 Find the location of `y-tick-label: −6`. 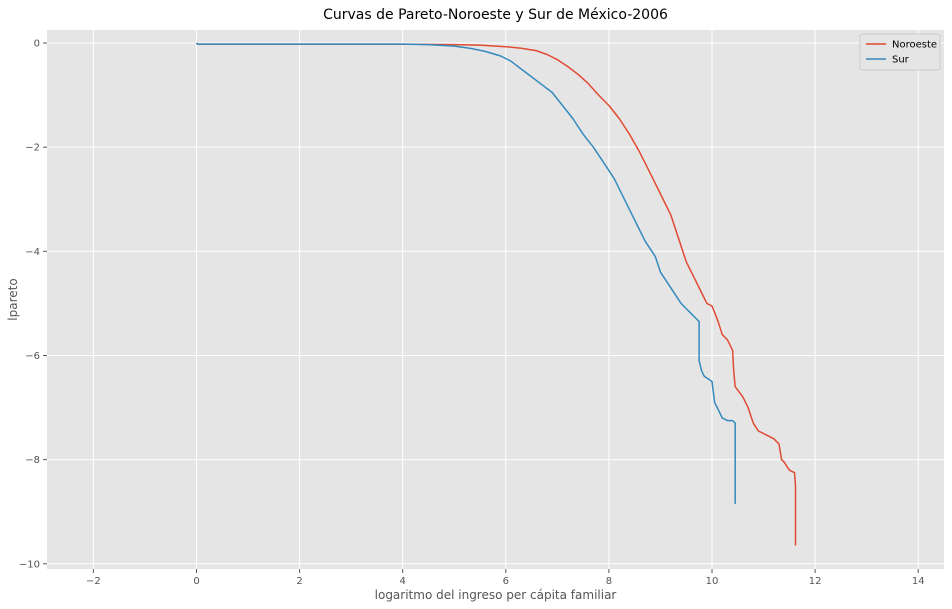

y-tick-label: −6 is located at coordinates (32, 356).